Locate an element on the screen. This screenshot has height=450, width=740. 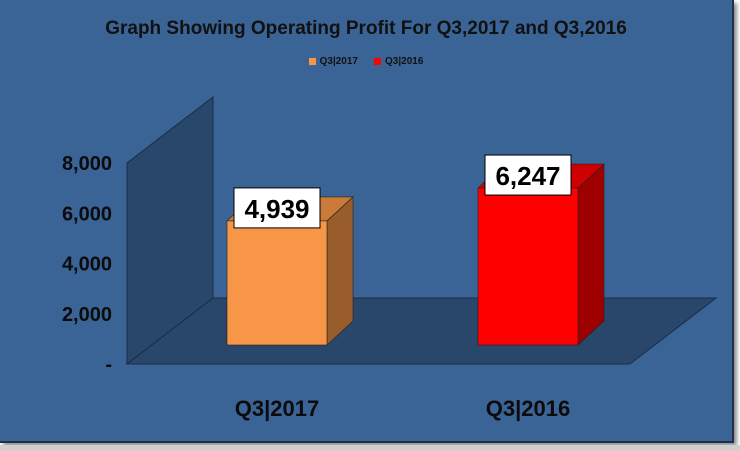
data-label: 4,939 is located at coordinates (276, 209).